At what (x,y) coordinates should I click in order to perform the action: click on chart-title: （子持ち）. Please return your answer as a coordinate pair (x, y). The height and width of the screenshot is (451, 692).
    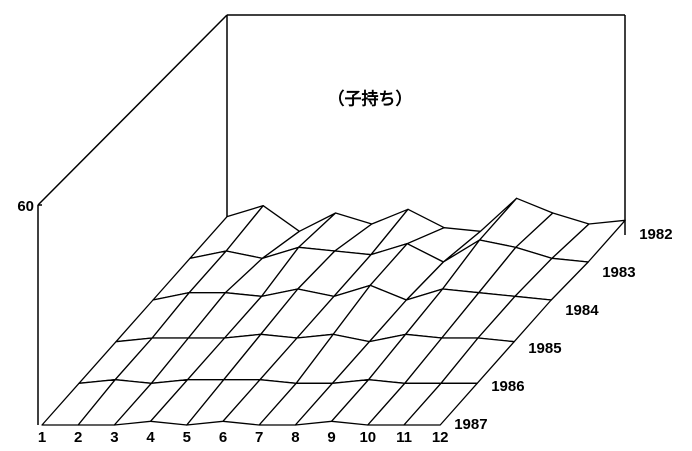
    Looking at the image, I should click on (370, 98).